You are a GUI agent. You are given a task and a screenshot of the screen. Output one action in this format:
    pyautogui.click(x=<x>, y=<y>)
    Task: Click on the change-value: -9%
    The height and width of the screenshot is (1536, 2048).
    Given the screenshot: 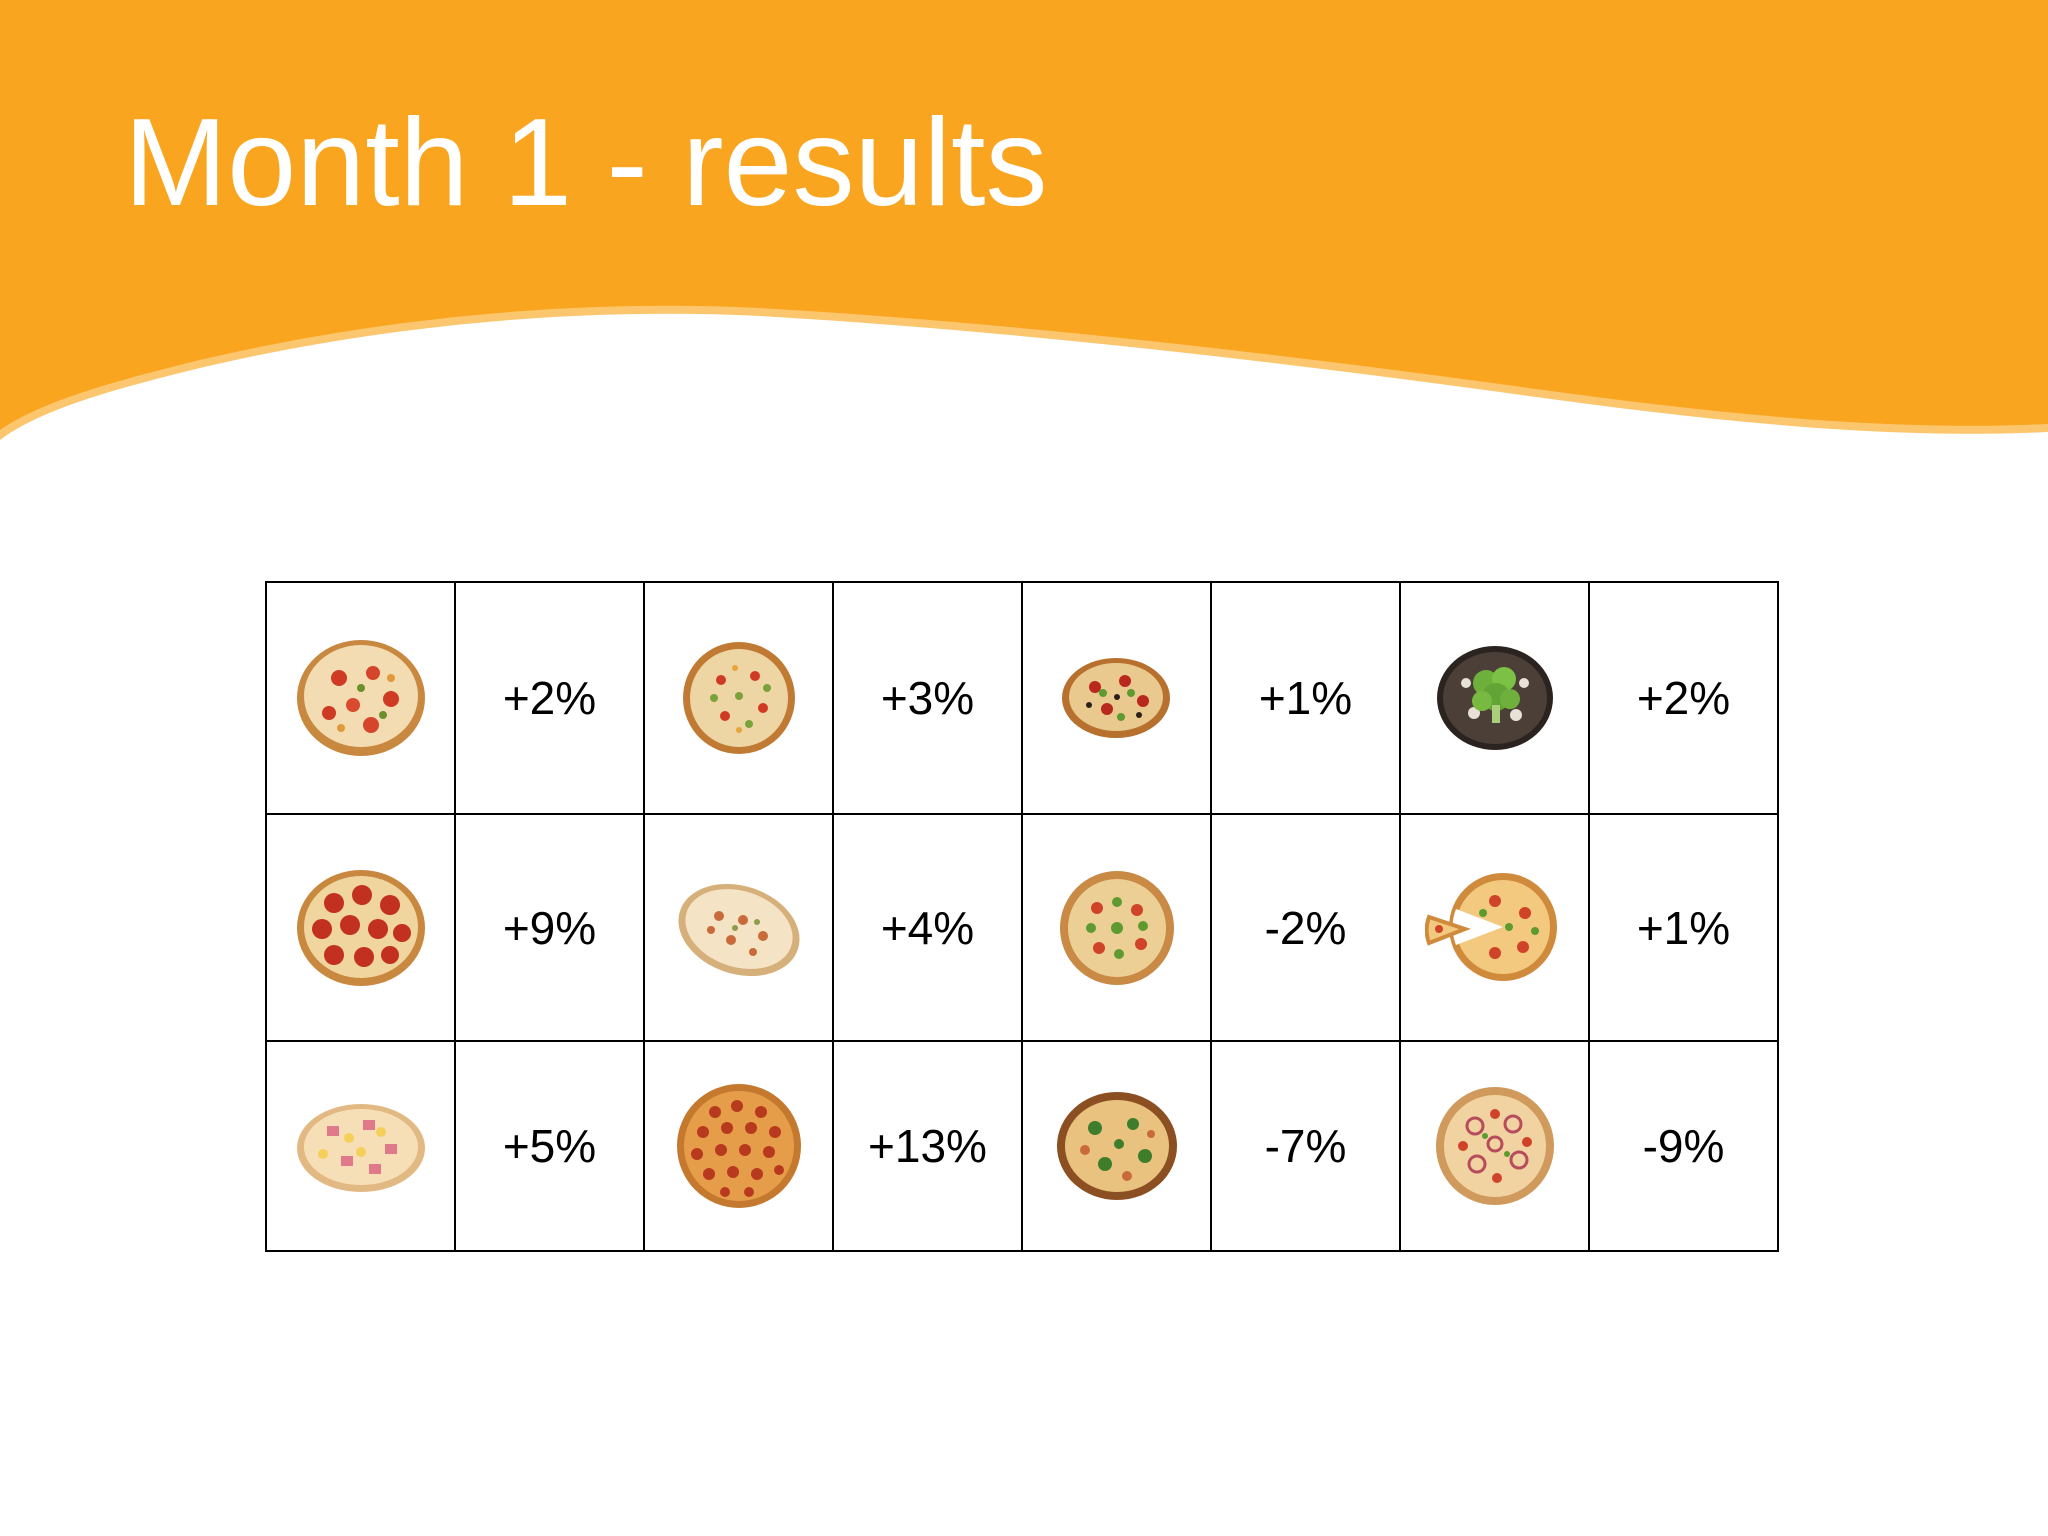 What is the action you would take?
    pyautogui.click(x=1683, y=1146)
    